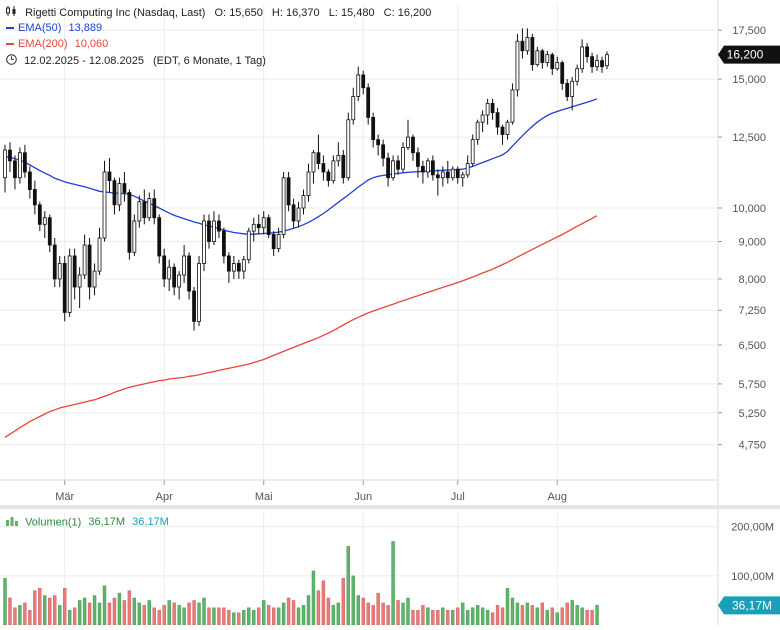 This screenshot has height=630, width=780. What do you see at coordinates (53, 522) in the screenshot?
I see `volume-label: Volumen(1)` at bounding box center [53, 522].